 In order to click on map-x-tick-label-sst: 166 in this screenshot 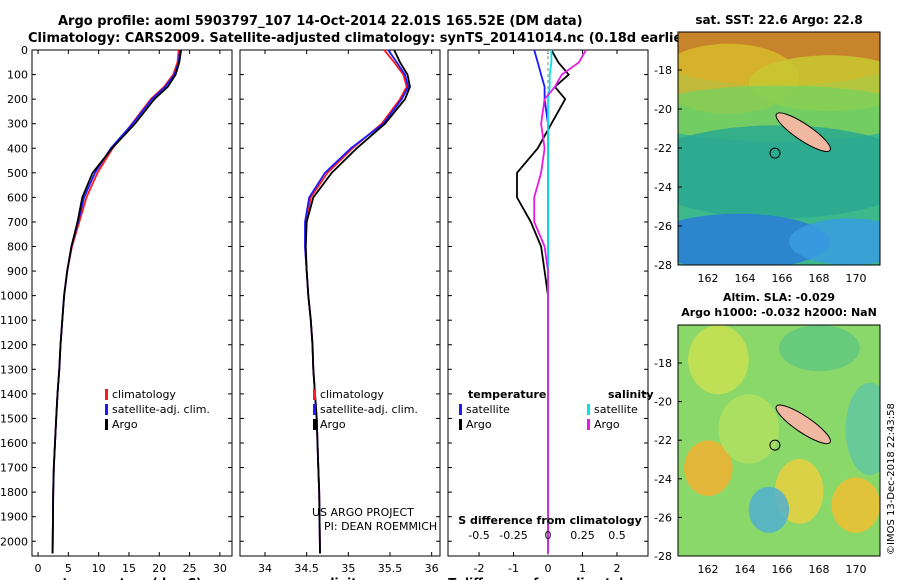, I will do `click(782, 278)`.